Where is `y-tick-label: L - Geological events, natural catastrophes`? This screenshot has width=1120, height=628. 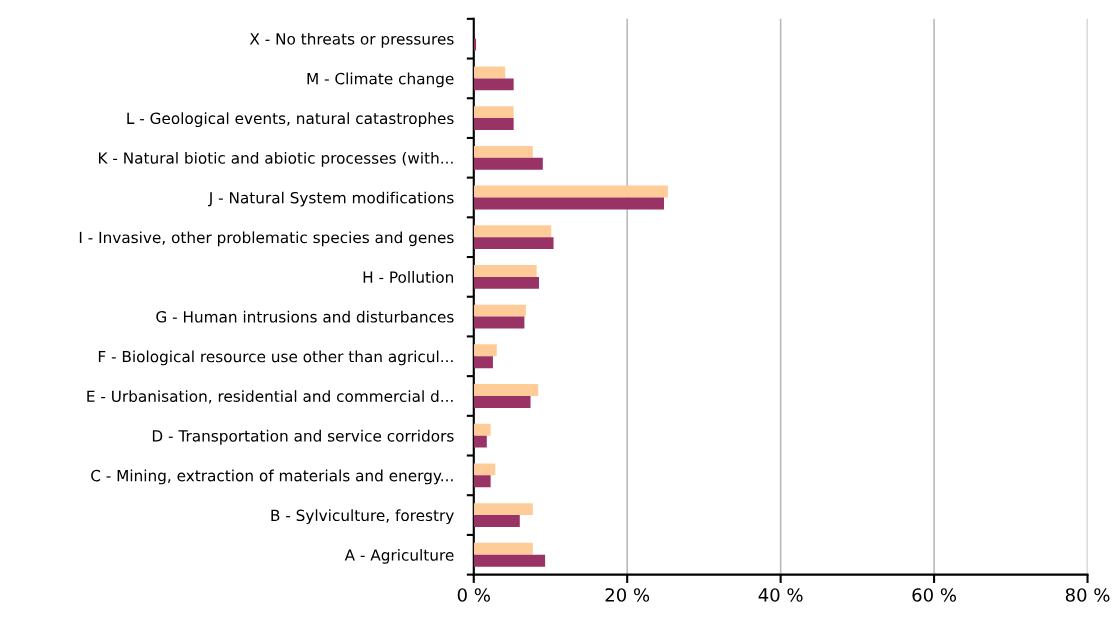 y-tick-label: L - Geological events, natural catastrophes is located at coordinates (290, 120).